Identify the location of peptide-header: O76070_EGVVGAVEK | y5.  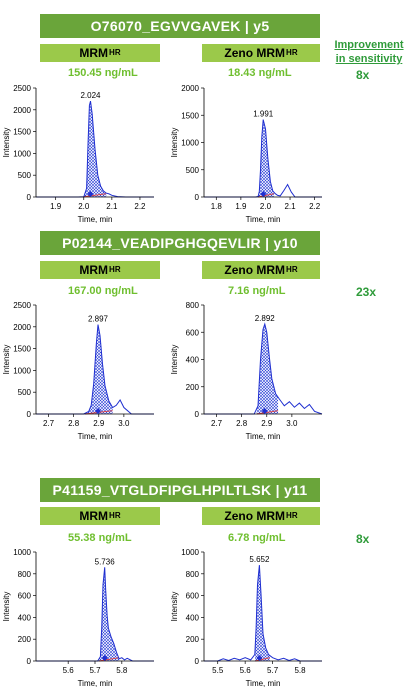
(180, 26).